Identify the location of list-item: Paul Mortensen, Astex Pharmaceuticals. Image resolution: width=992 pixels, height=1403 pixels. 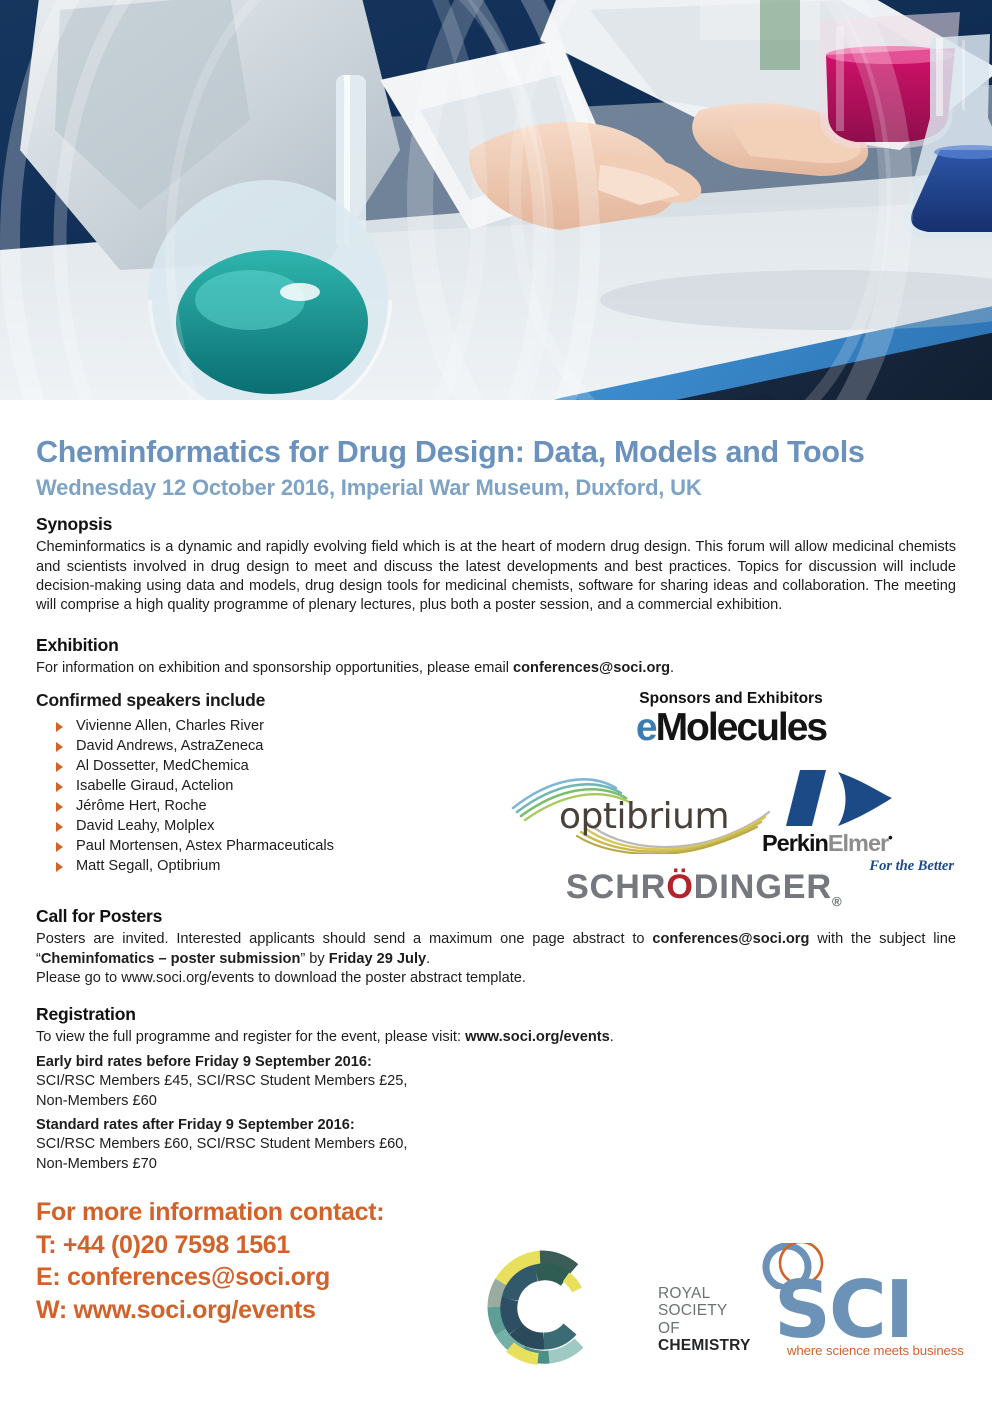
(279, 847).